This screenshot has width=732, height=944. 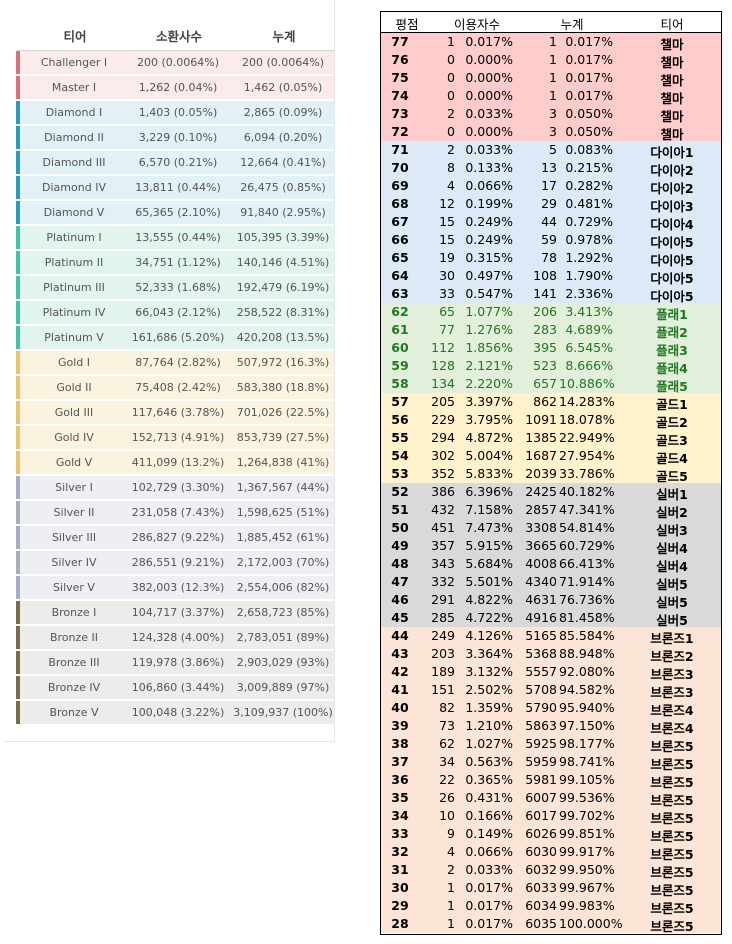 I want to click on summoner-table-row: Silver V 382,003 (12.3%) 2,554,006 (82%), so click(x=175, y=588).